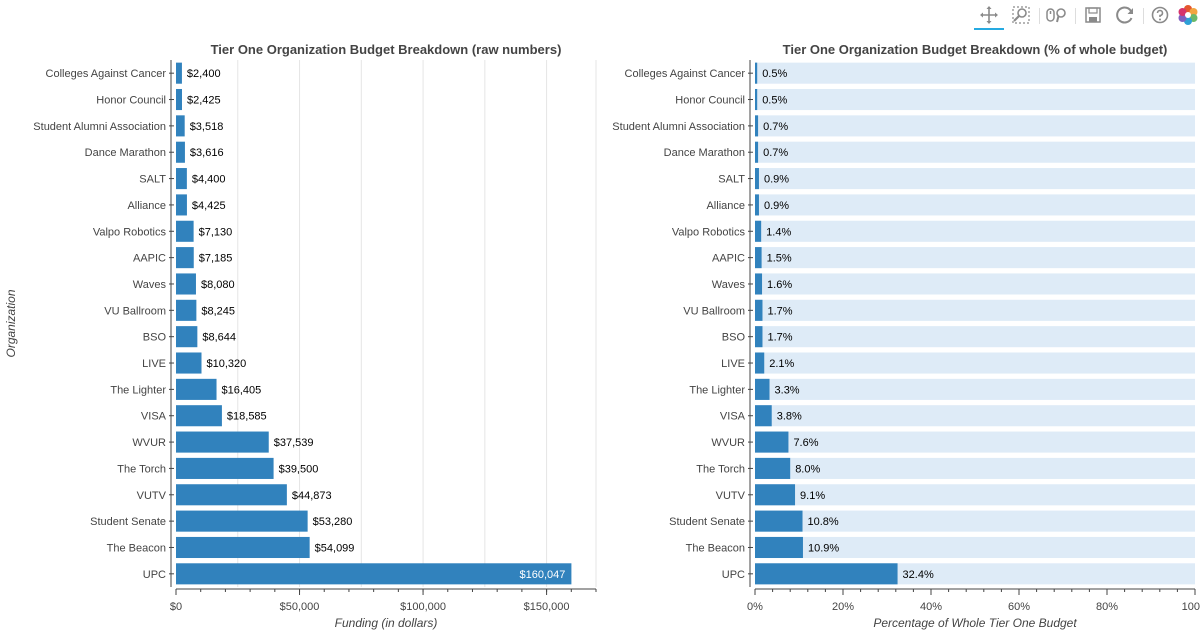  I want to click on bar-track-waves, so click(975, 284).